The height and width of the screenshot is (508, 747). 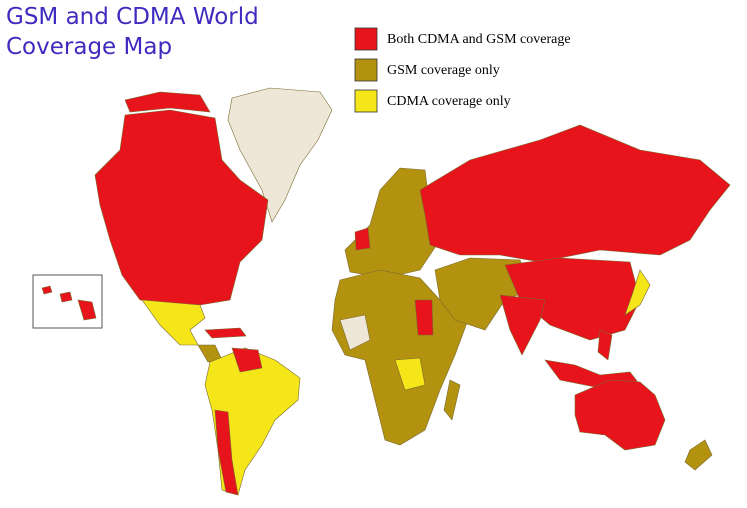 I want to click on madagascar, so click(x=452, y=400).